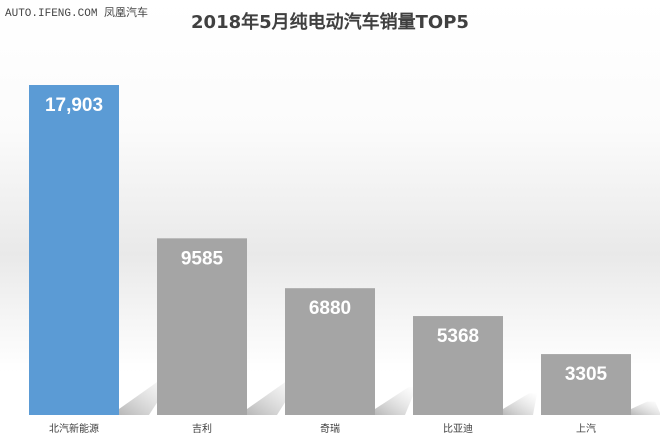 This screenshot has height=438, width=660. I want to click on data-label: 9585, so click(202, 258).